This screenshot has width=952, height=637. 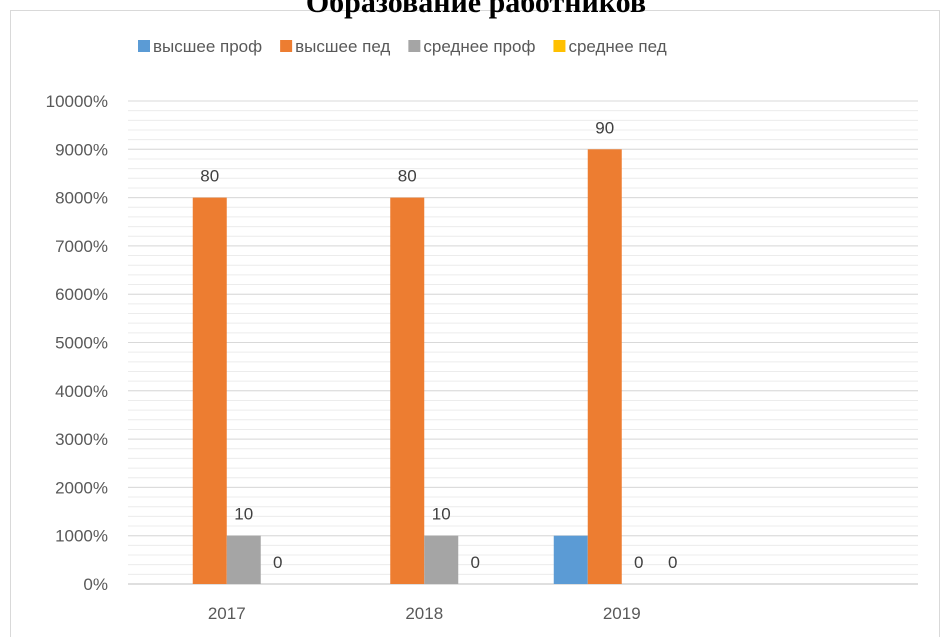 I want to click on y-tick-label: 9000%, so click(x=81, y=149).